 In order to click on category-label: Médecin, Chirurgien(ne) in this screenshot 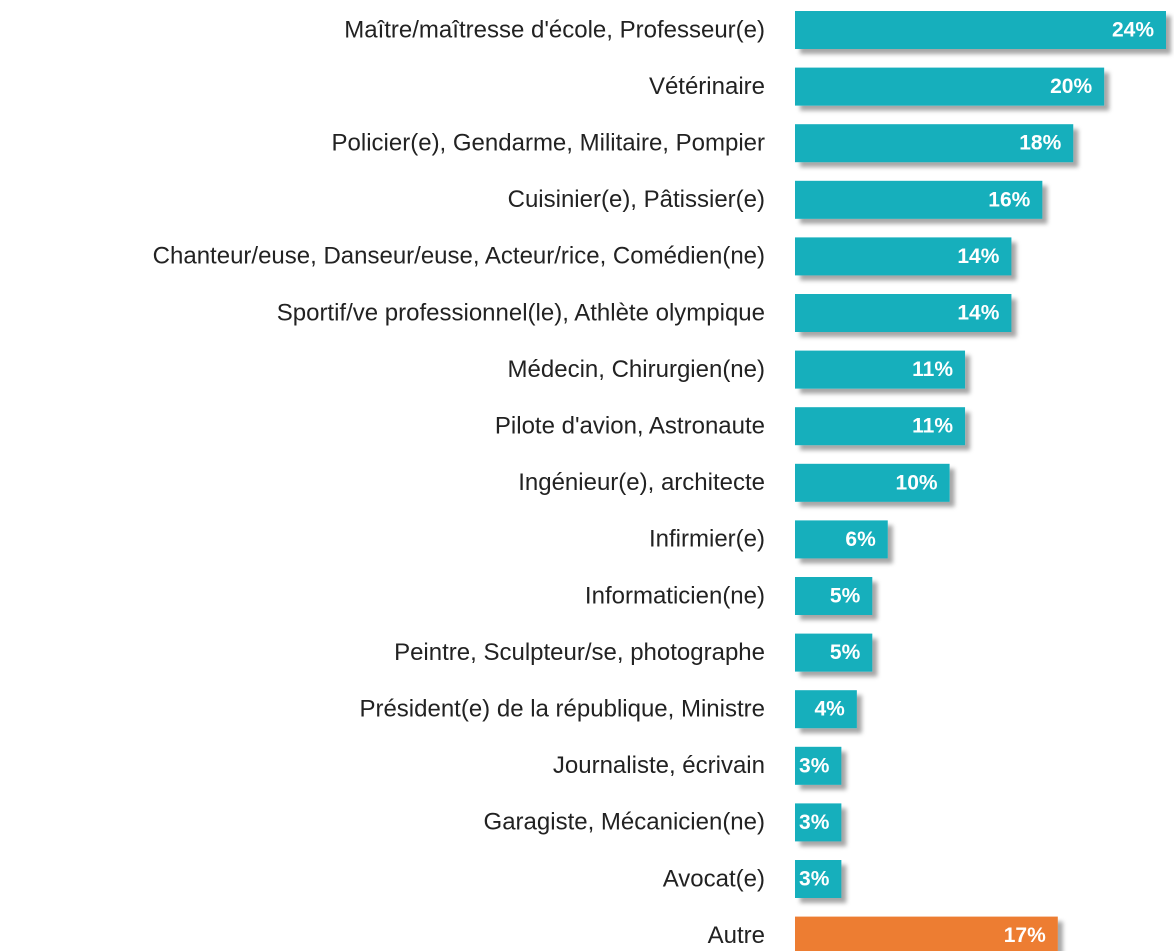, I will do `click(636, 369)`.